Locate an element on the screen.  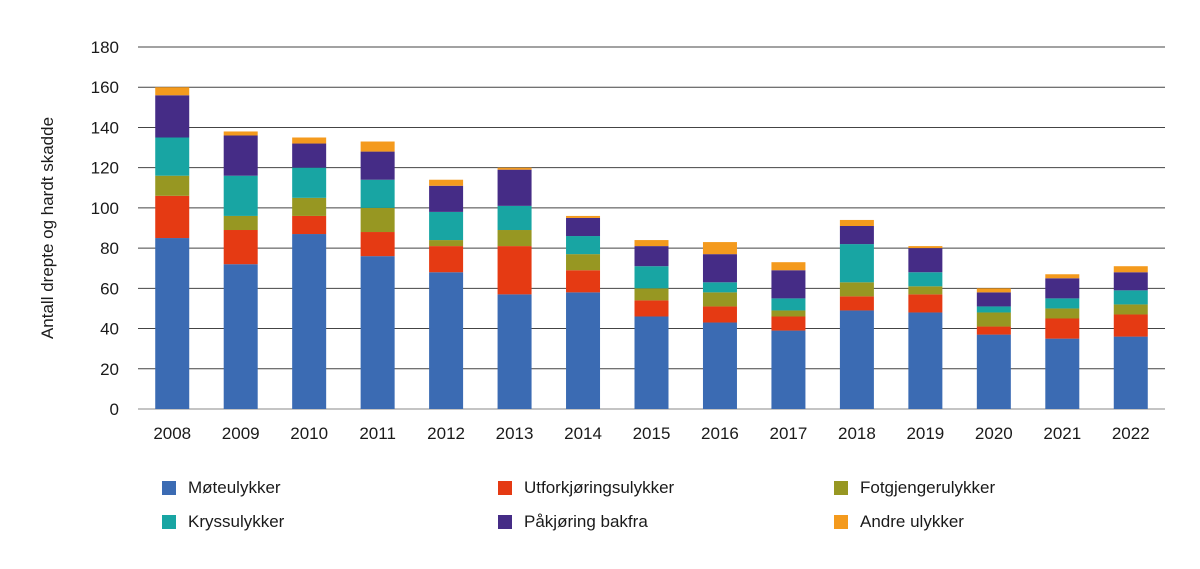
y-tick-label: 120 is located at coordinates (105, 168).